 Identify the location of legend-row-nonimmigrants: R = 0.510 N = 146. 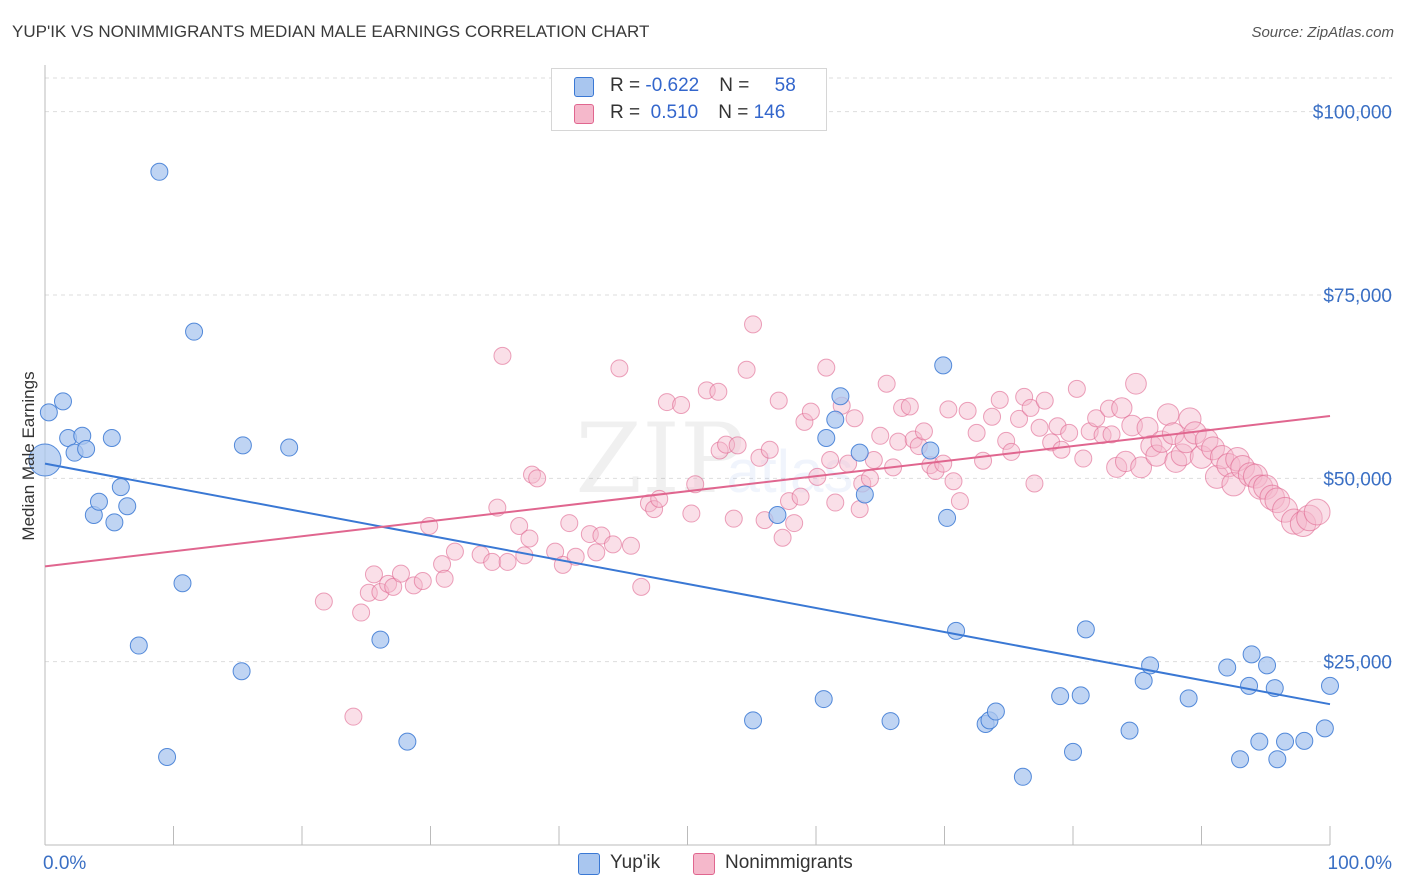
(679, 114).